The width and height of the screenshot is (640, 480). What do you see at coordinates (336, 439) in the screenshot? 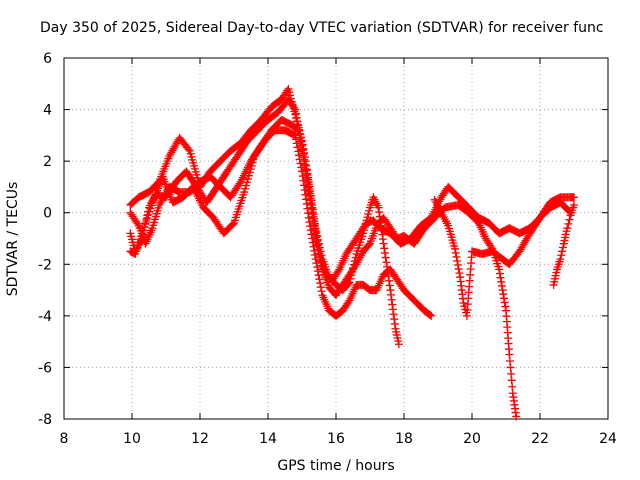
I see `x-tick-label: 16` at bounding box center [336, 439].